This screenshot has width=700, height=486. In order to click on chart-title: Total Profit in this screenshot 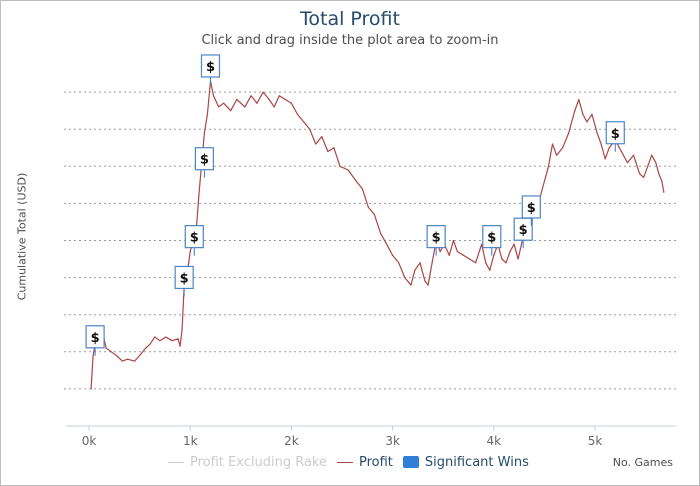, I will do `click(350, 19)`.